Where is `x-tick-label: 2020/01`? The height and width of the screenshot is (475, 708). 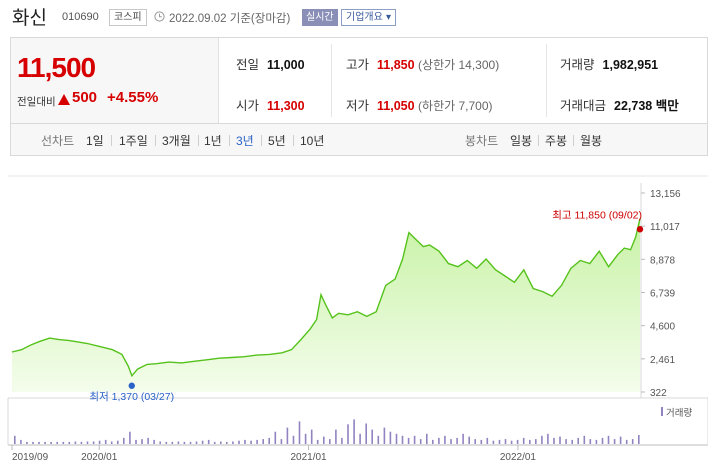 x-tick-label: 2020/01 is located at coordinates (99, 457).